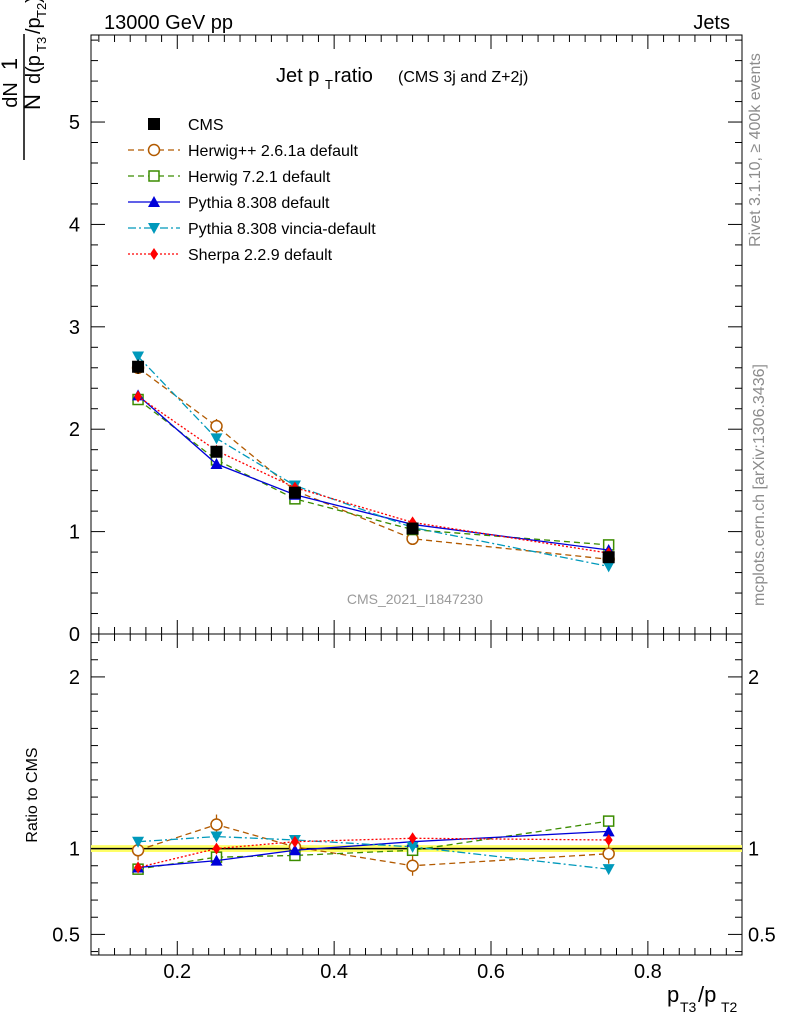 The width and height of the screenshot is (786, 1024). I want to click on title-small: (CMS 3j and Z+2j), so click(463, 77).